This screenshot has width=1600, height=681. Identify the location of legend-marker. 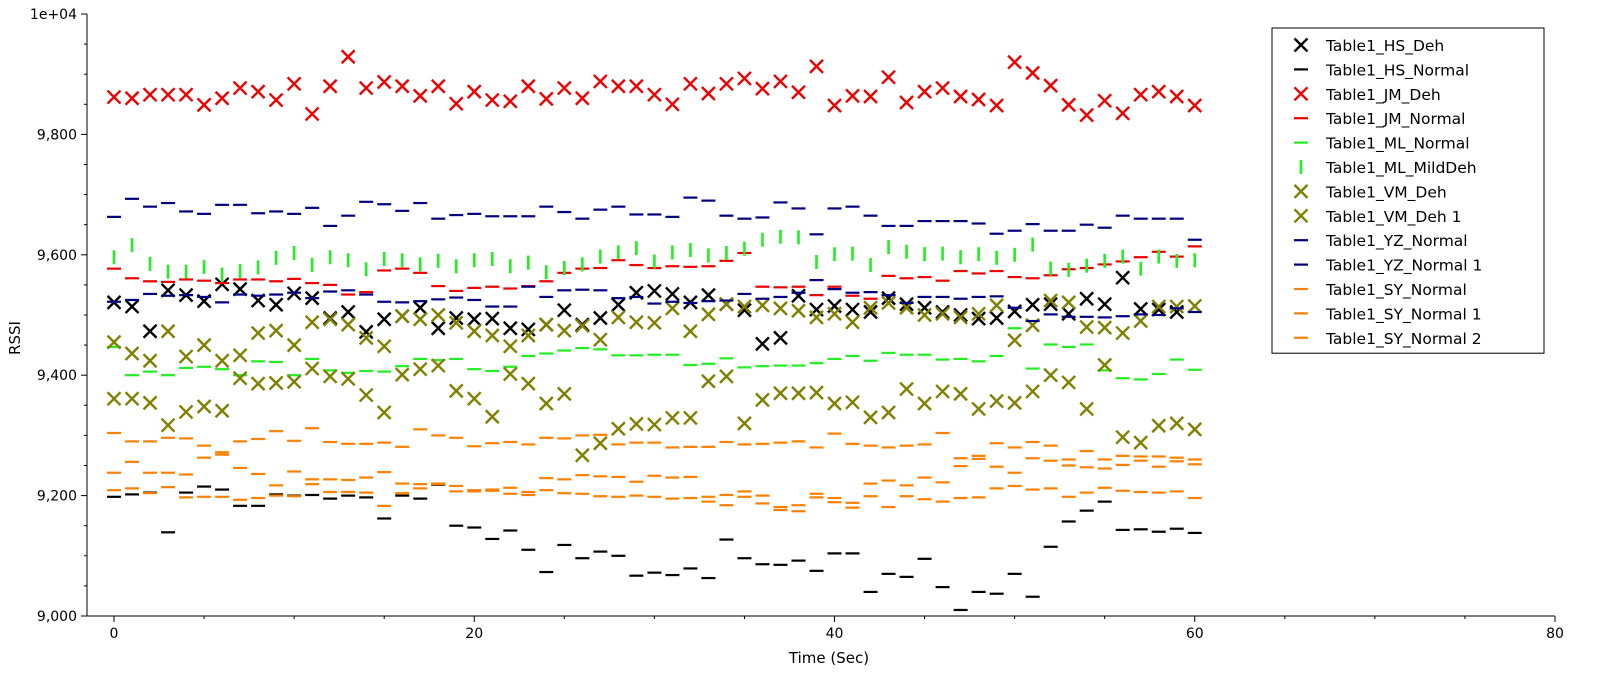
(1301, 216).